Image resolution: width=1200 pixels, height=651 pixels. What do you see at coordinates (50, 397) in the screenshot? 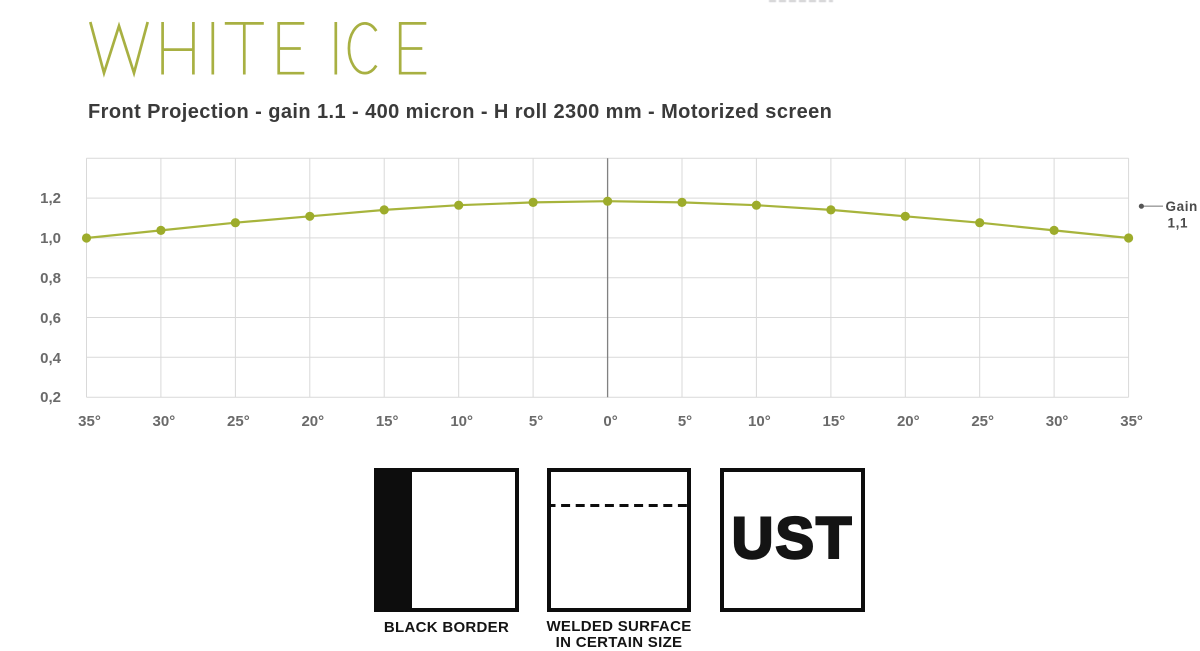
I see `svg-text: 0,2` at bounding box center [50, 397].